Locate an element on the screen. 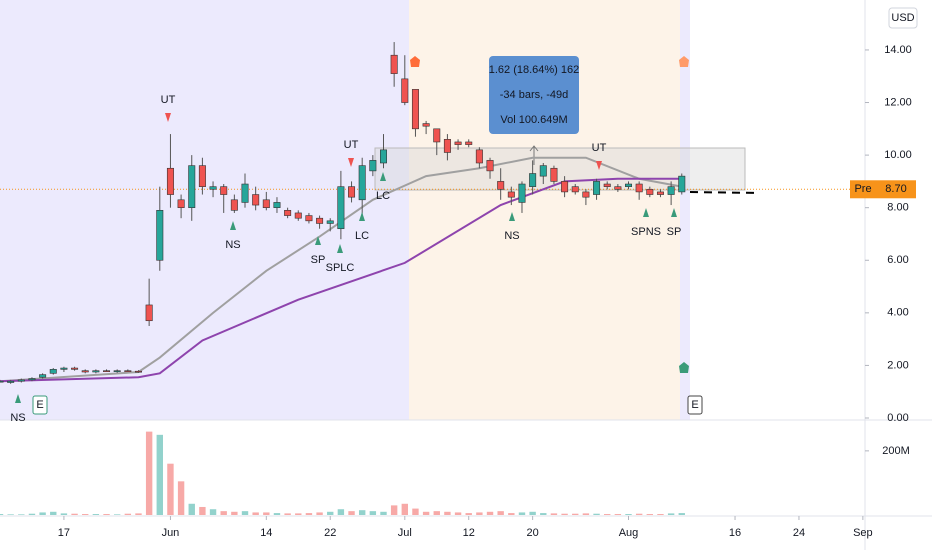 The height and width of the screenshot is (550, 932). currency-box is located at coordinates (903, 18).